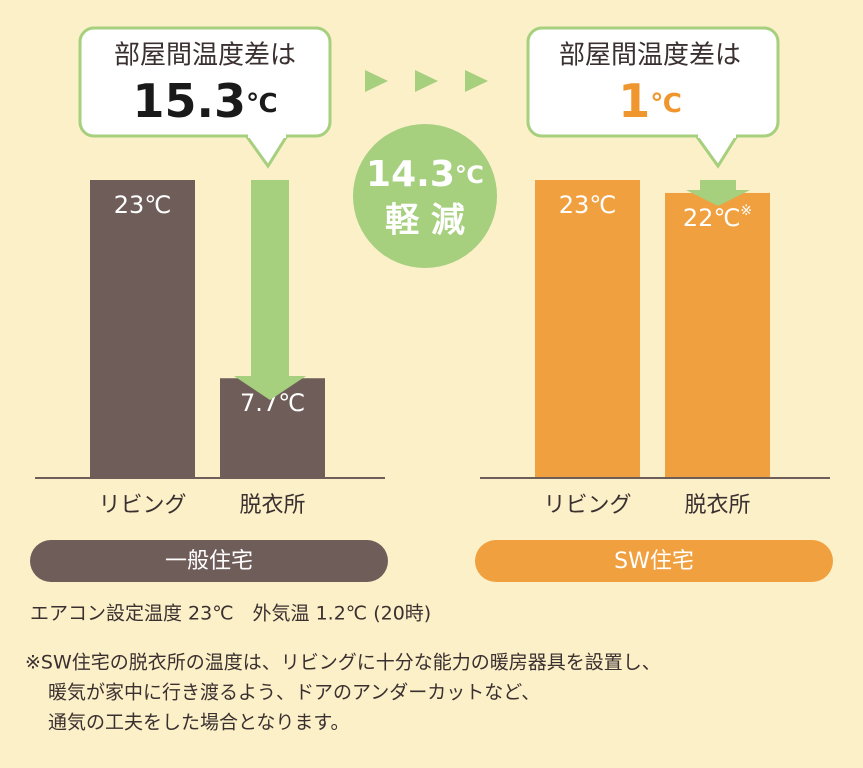  I want to click on reduction-value: 14.3℃, so click(425, 174).